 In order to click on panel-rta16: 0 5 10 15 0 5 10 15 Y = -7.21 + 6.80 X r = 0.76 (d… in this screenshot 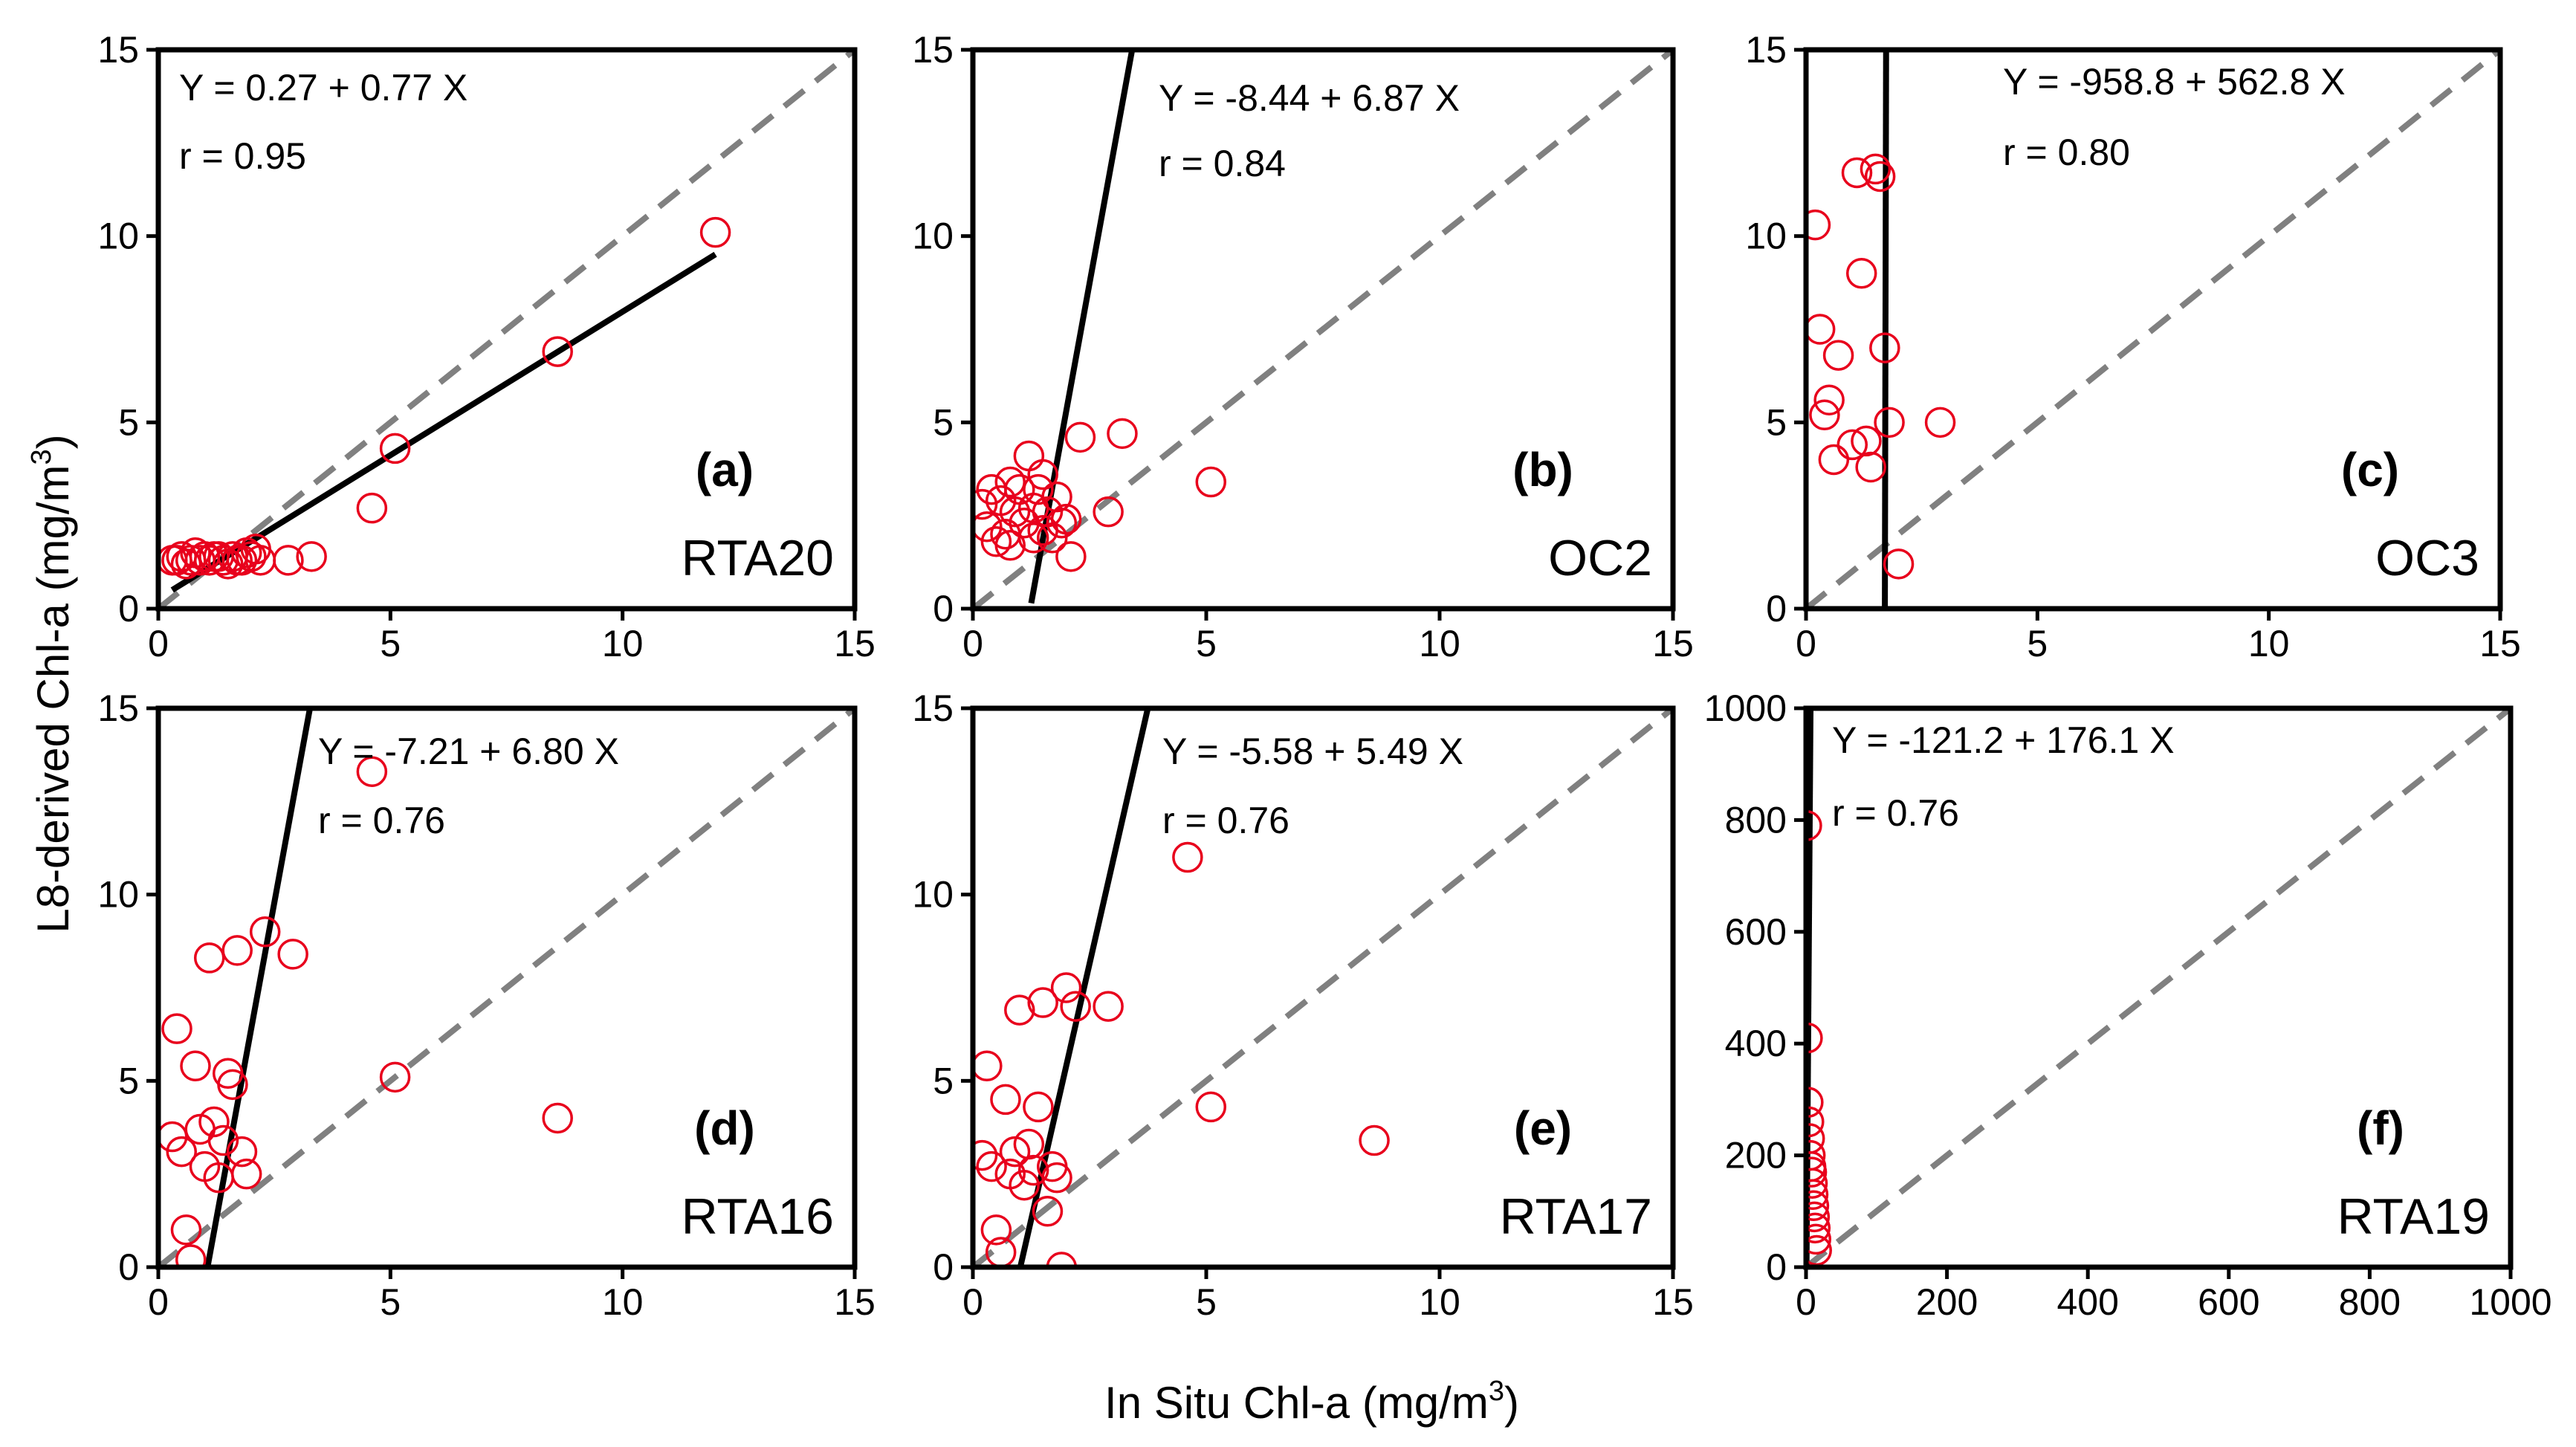, I will do `click(486, 1005)`.